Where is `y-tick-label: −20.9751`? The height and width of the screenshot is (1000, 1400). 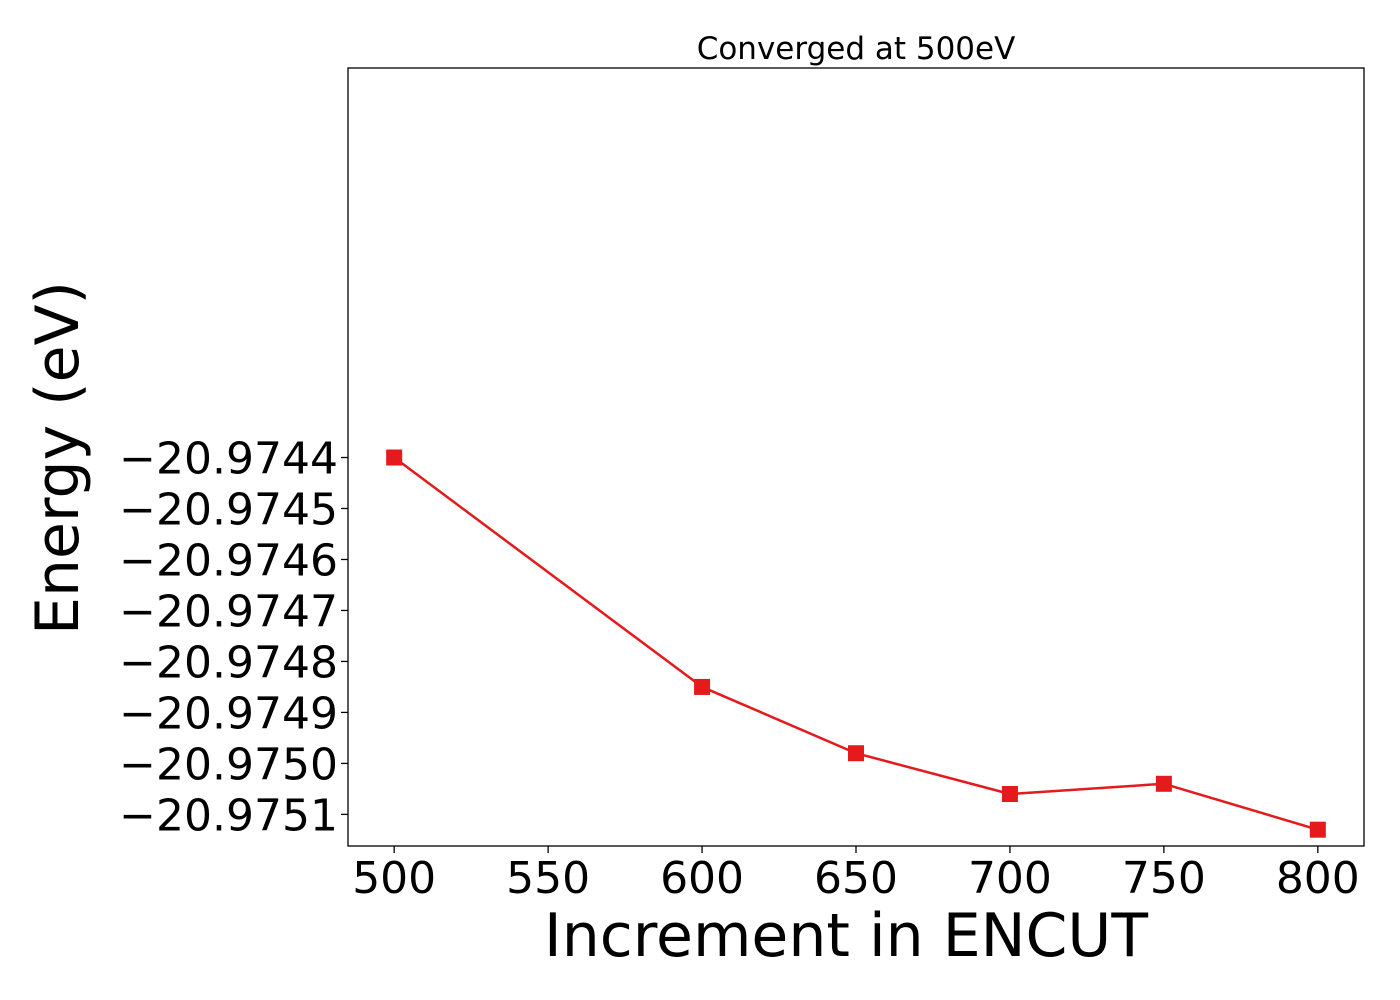 y-tick-label: −20.9751 is located at coordinates (228, 815).